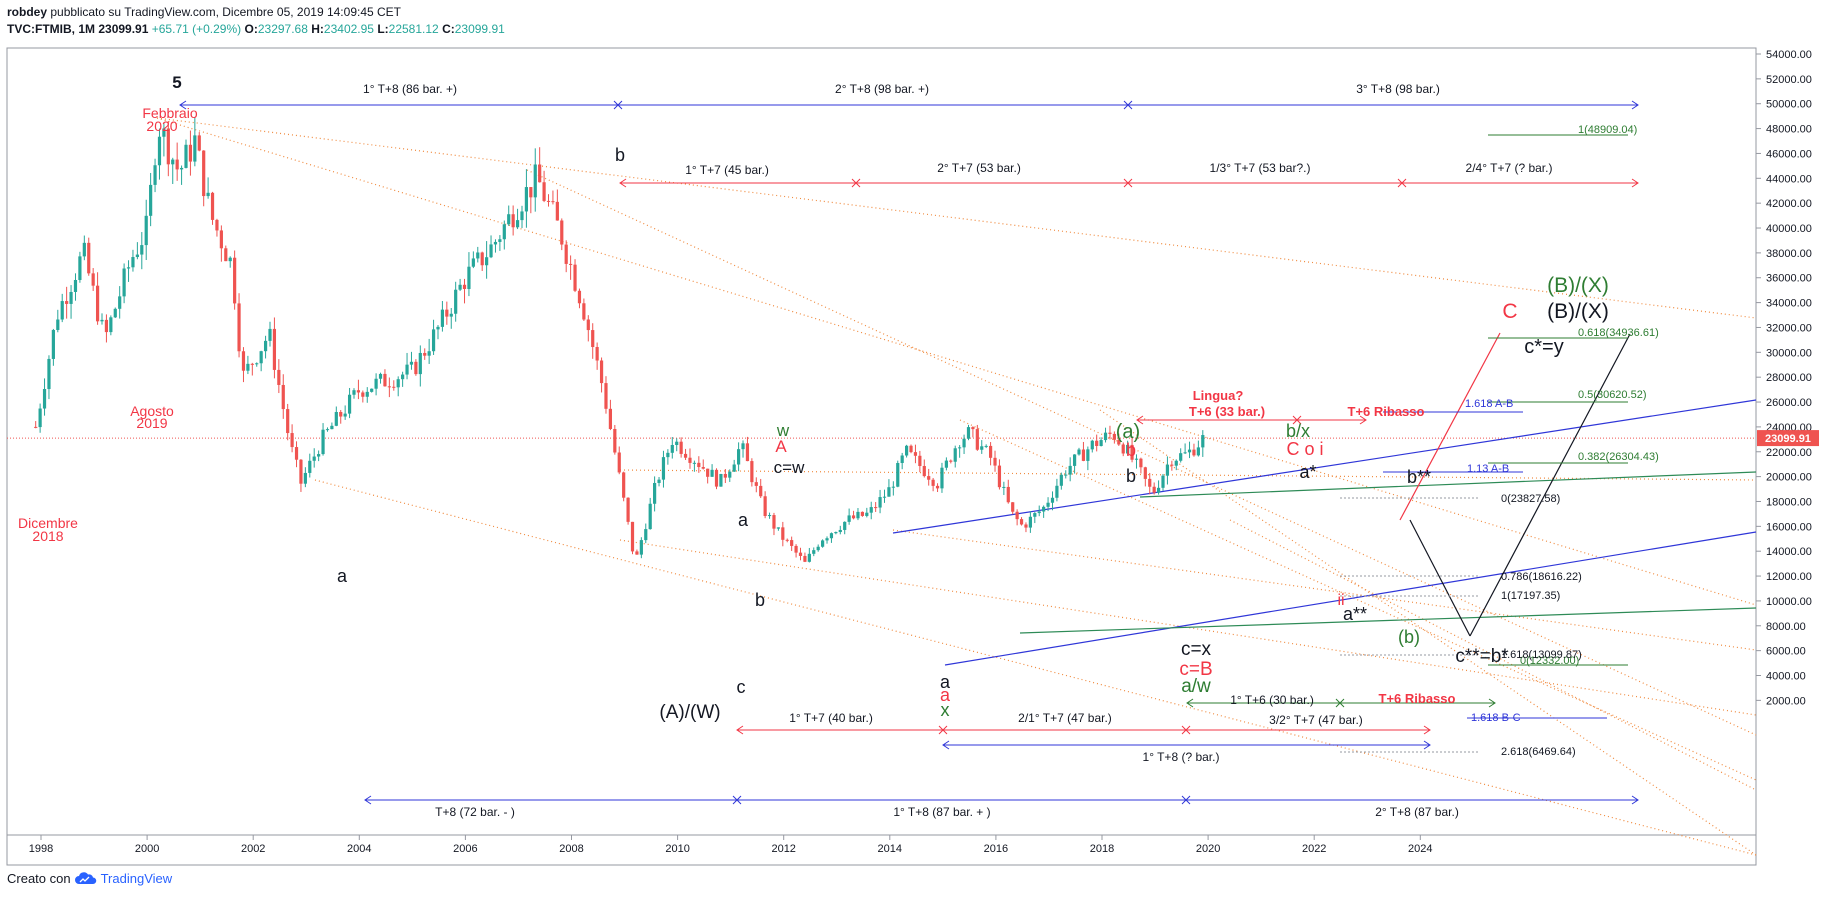 Image resolution: width=1828 pixels, height=898 pixels. Describe the element at coordinates (1340, 703) in the screenshot. I see `cycle-ruler-t6-bottom-marker` at that location.